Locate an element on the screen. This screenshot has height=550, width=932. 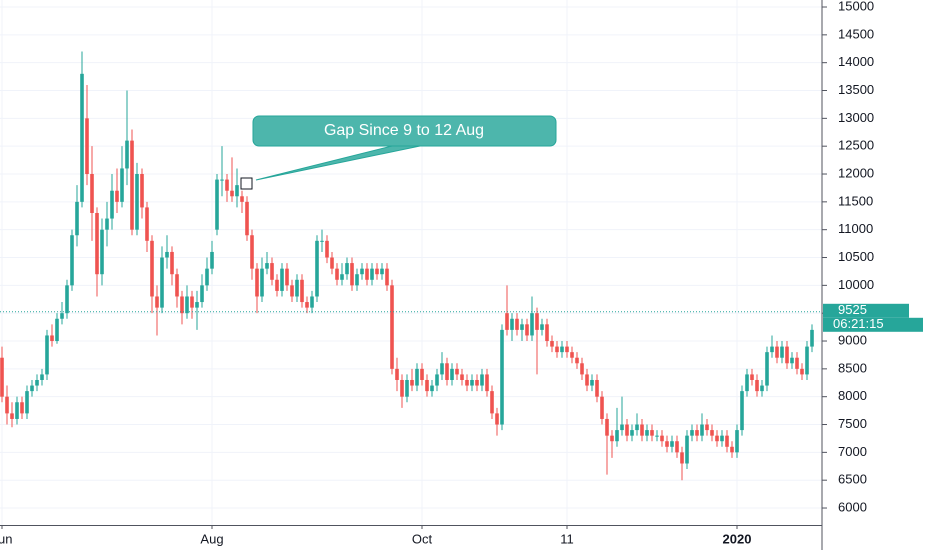
x-tick-label: Oct is located at coordinates (422, 538).